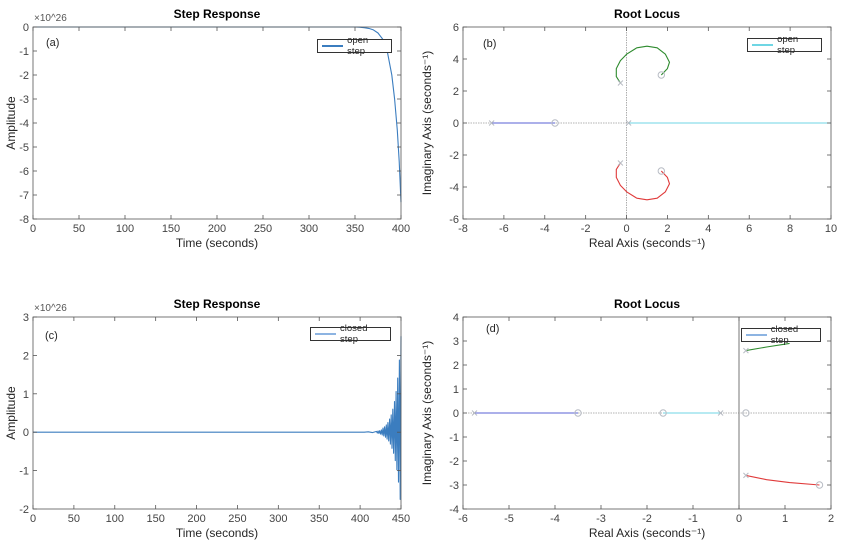 This screenshot has height=548, width=846. What do you see at coordinates (51, 336) in the screenshot?
I see `panel-label-c: (c)` at bounding box center [51, 336].